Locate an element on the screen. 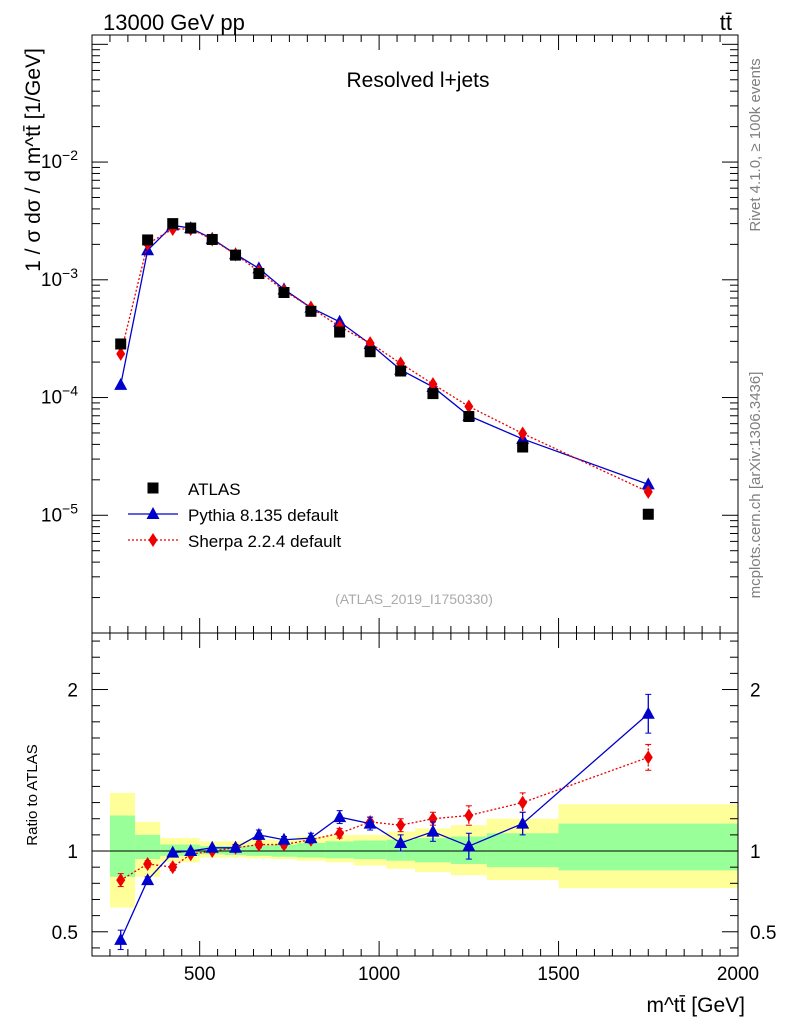 The width and height of the screenshot is (786, 1024). legend-marker-sherpa is located at coordinates (153, 540).